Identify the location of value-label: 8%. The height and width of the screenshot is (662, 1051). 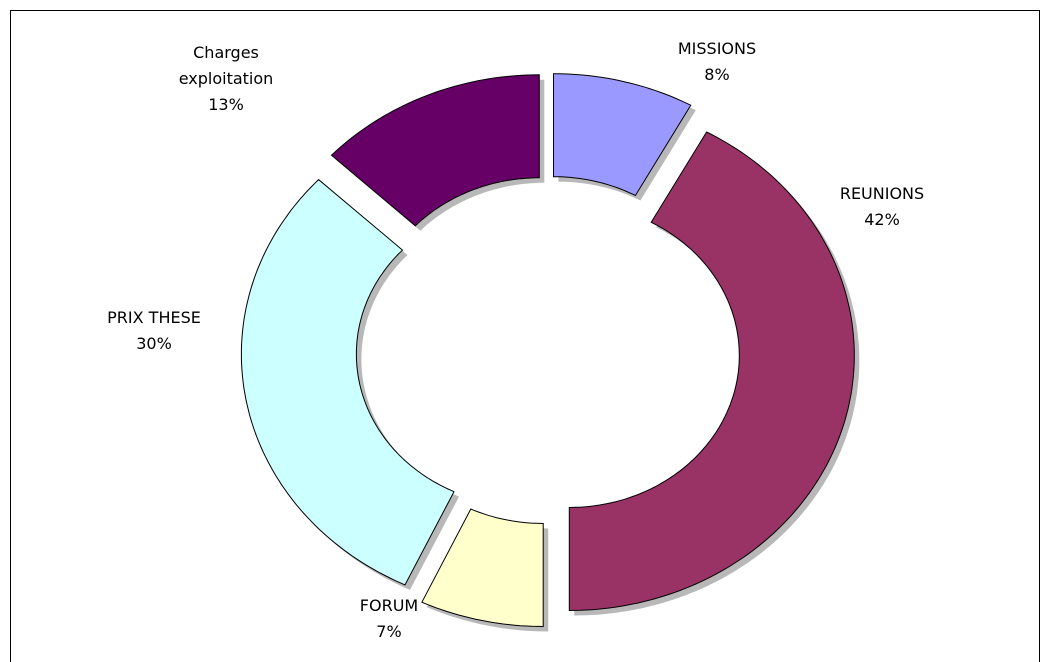
(717, 74).